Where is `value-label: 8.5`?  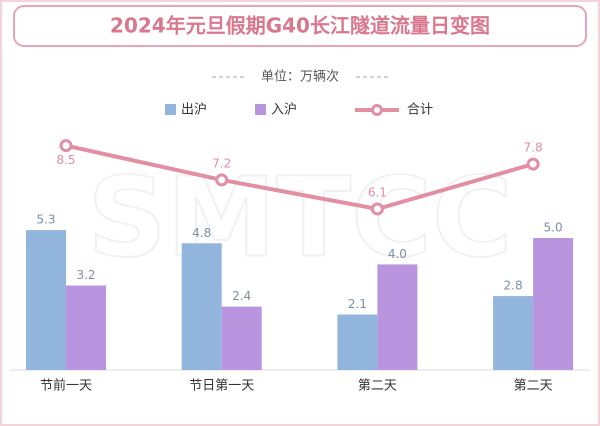 value-label: 8.5 is located at coordinates (65, 160).